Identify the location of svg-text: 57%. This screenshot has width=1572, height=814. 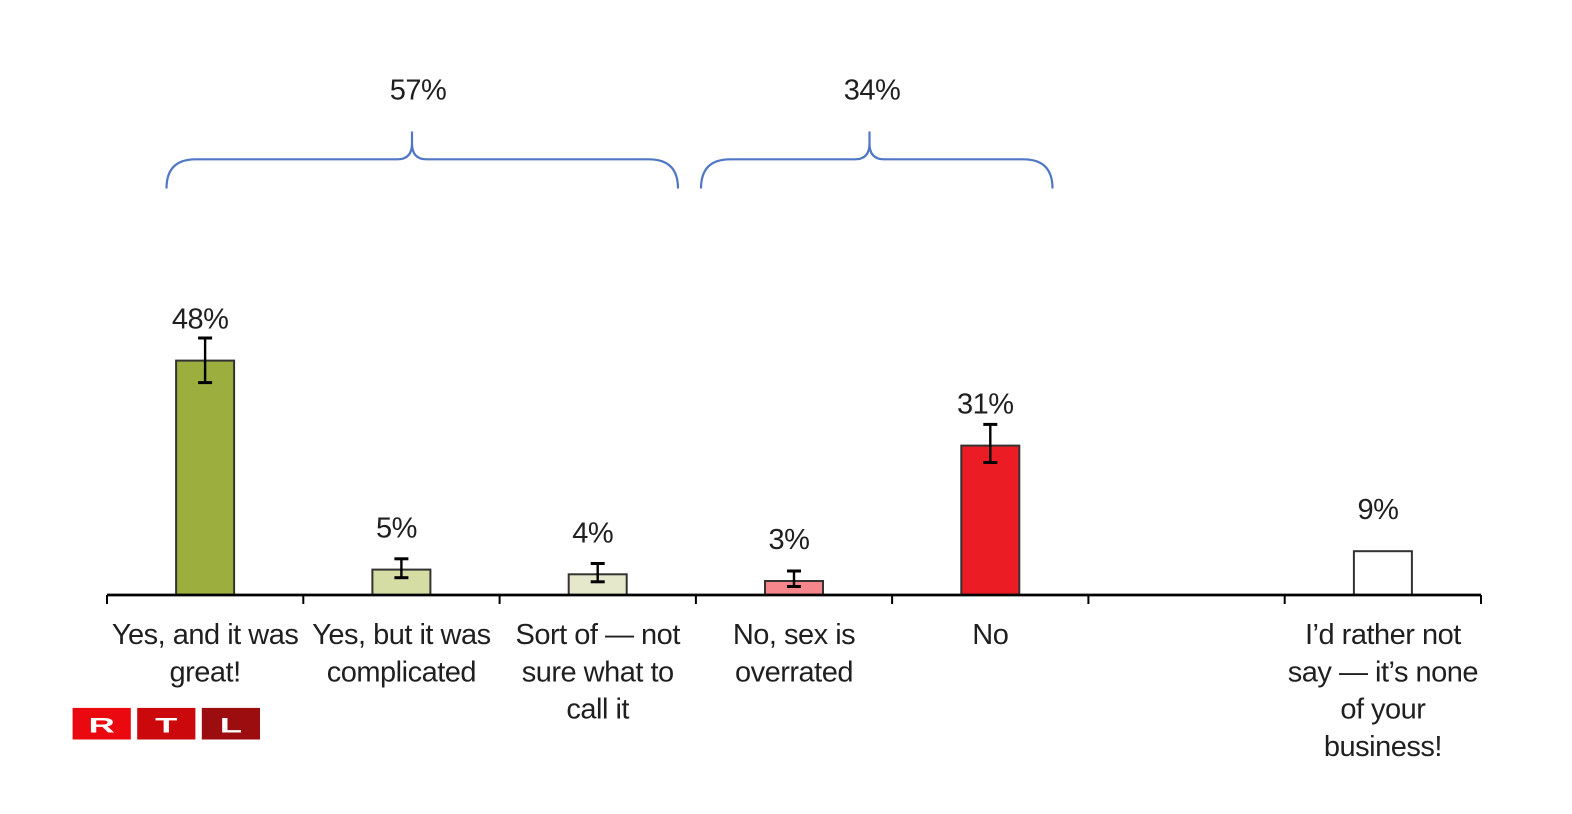
(418, 91).